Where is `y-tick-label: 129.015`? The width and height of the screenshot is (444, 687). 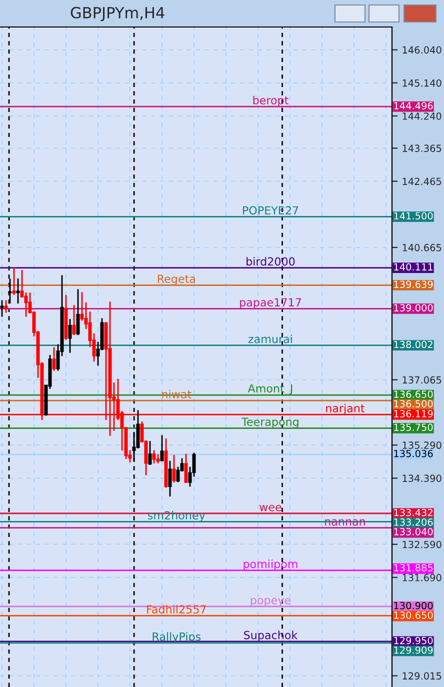
y-tick-label: 129.015 is located at coordinates (422, 676).